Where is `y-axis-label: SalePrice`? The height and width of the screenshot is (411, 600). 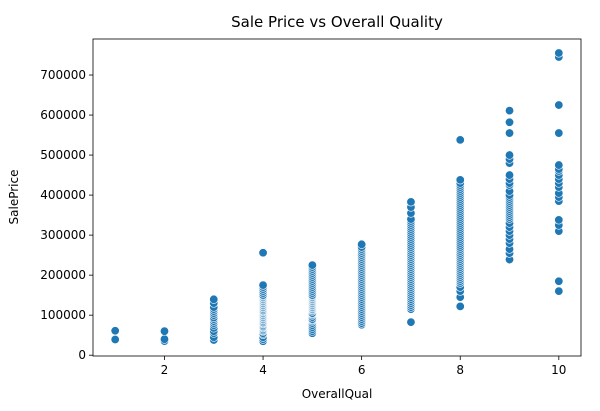 y-axis-label: SalePrice is located at coordinates (14, 197).